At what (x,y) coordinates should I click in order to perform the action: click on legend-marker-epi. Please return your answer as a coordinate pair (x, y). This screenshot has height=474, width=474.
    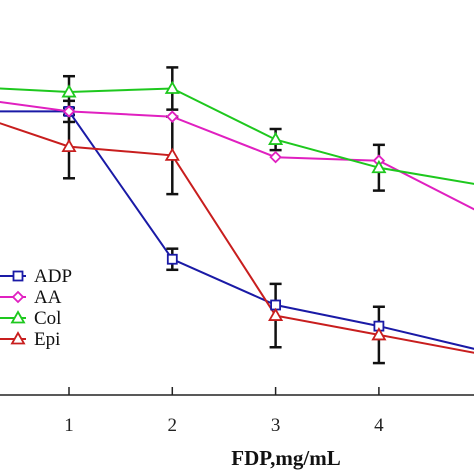
    Looking at the image, I should click on (18, 338).